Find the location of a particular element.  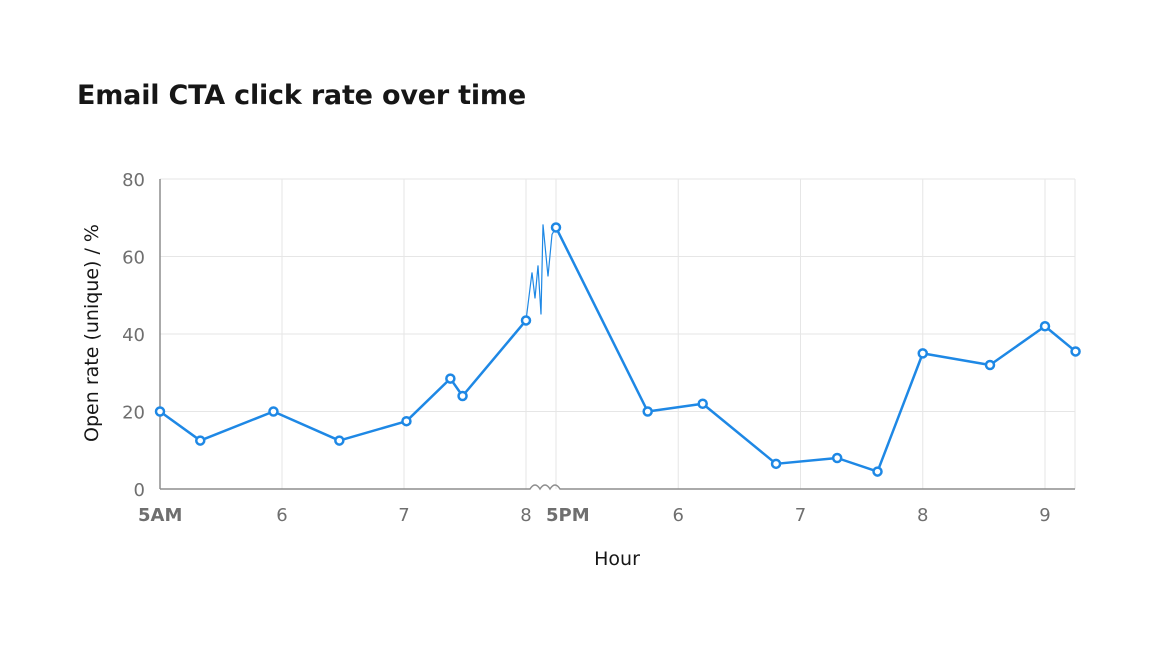

y-tick-label: 80 is located at coordinates (133, 180).